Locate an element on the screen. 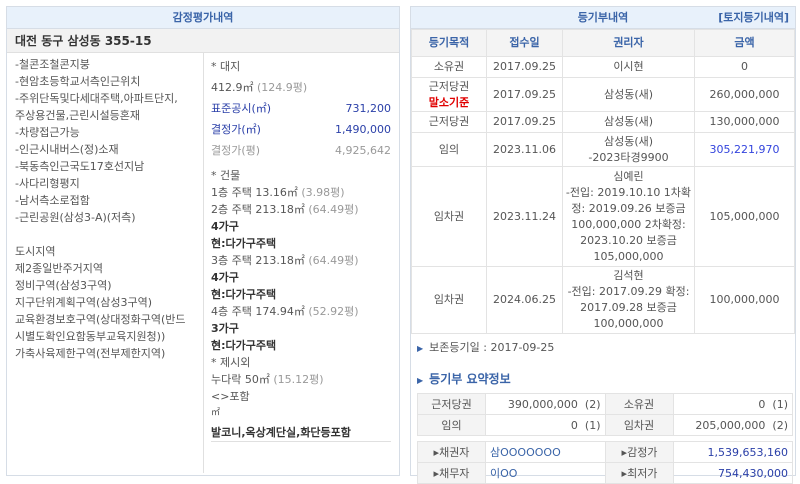  land-heading: * 대지 is located at coordinates (226, 66).